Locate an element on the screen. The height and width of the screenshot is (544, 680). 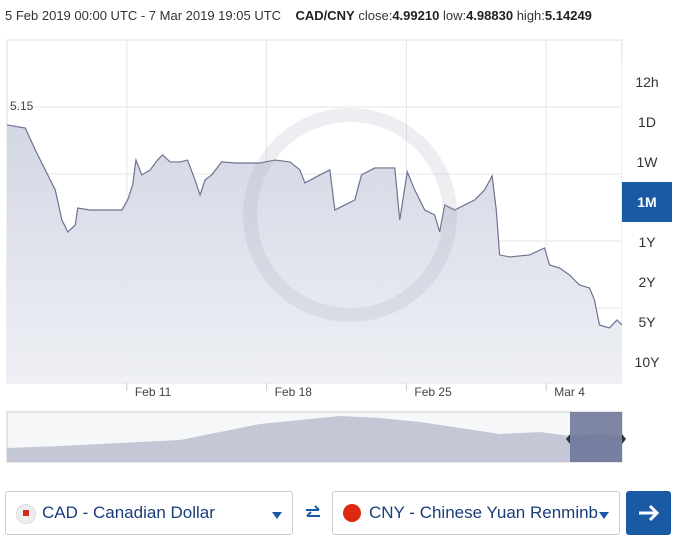
range-button: 1D is located at coordinates (647, 122).